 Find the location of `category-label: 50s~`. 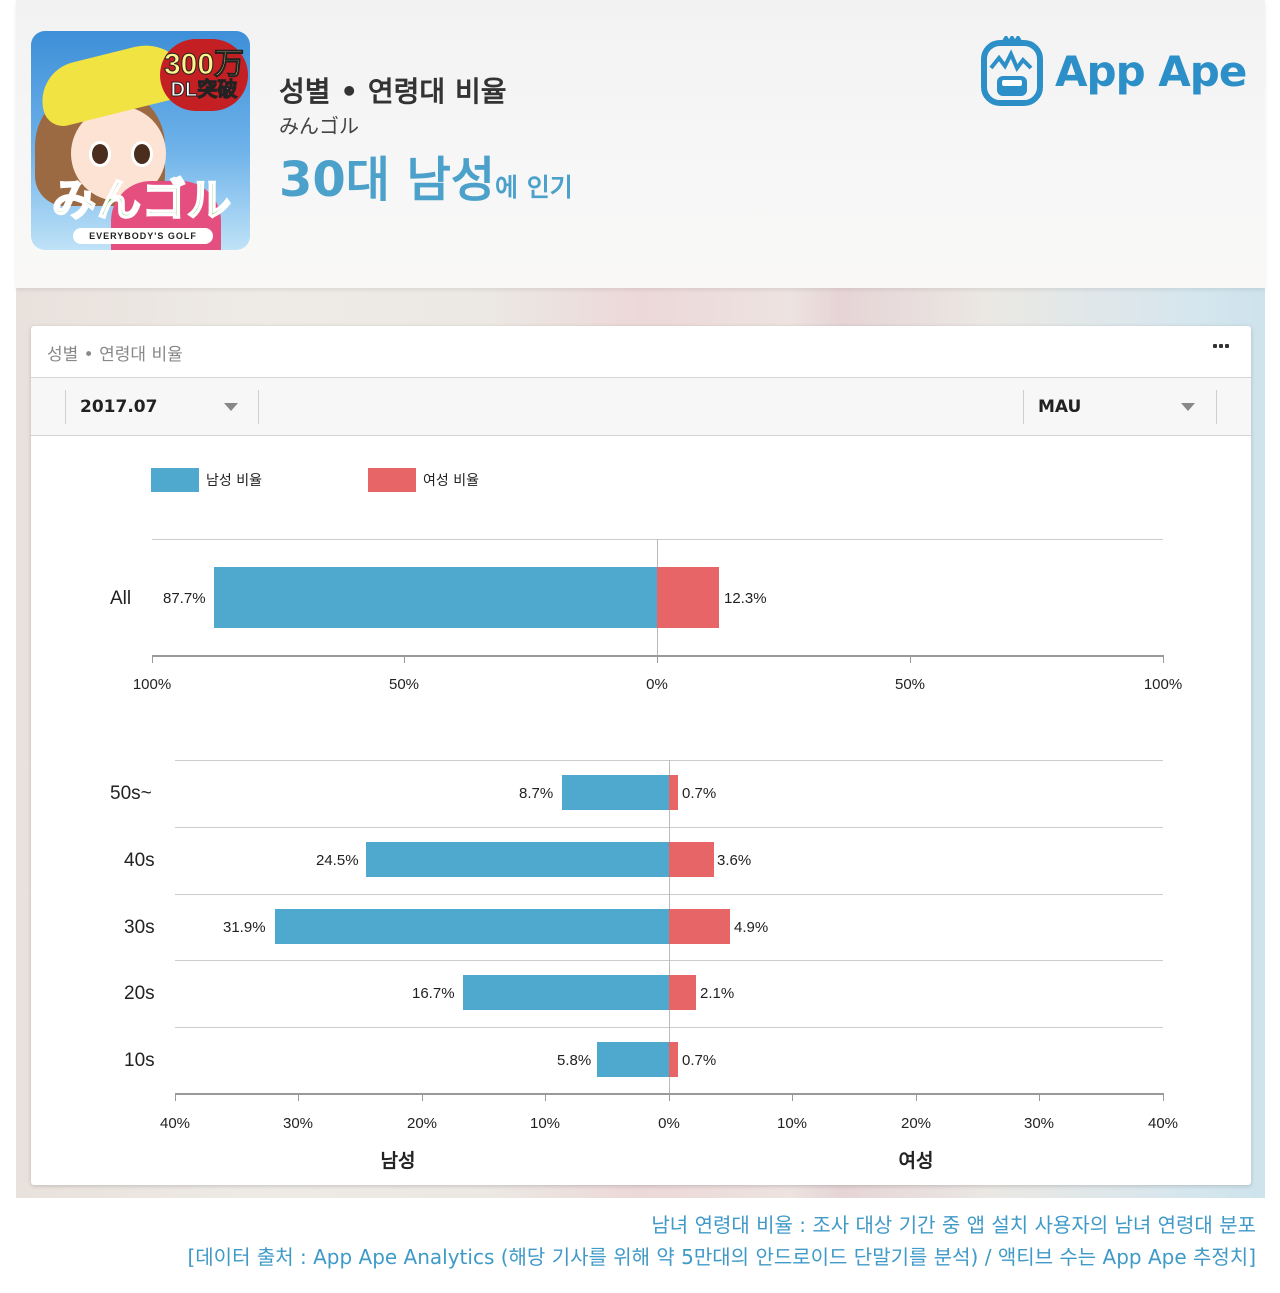

category-label: 50s~ is located at coordinates (131, 793).